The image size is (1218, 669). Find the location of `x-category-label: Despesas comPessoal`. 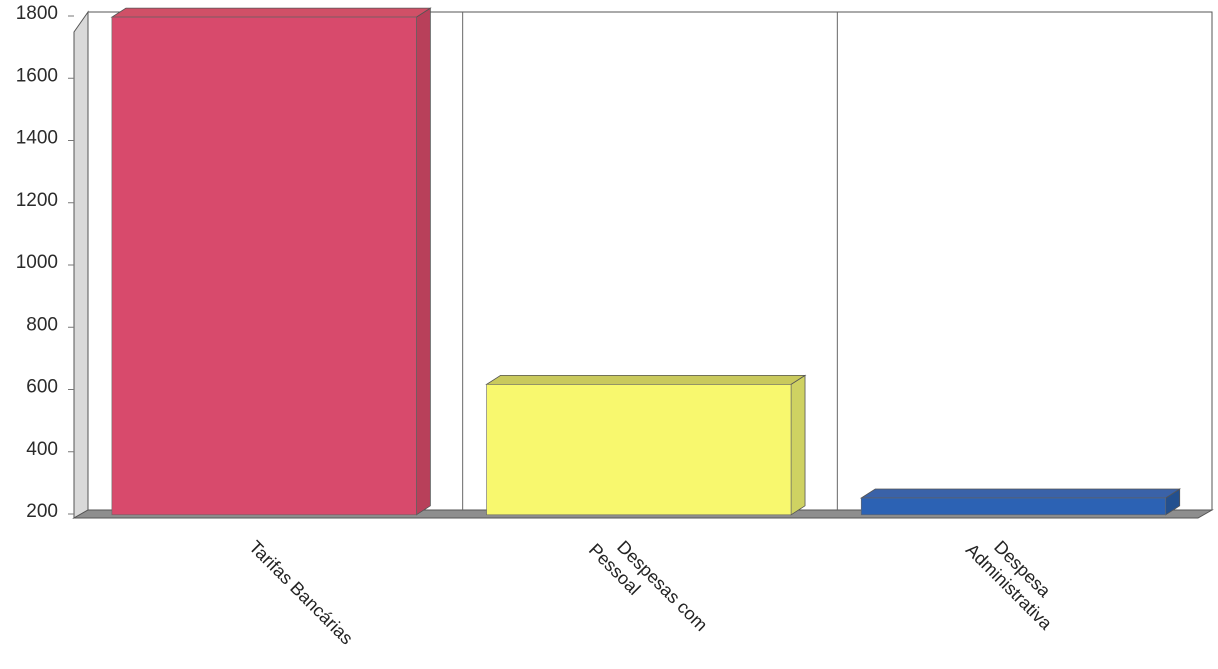

x-category-label: Despesas comPessoal is located at coordinates (648, 587).